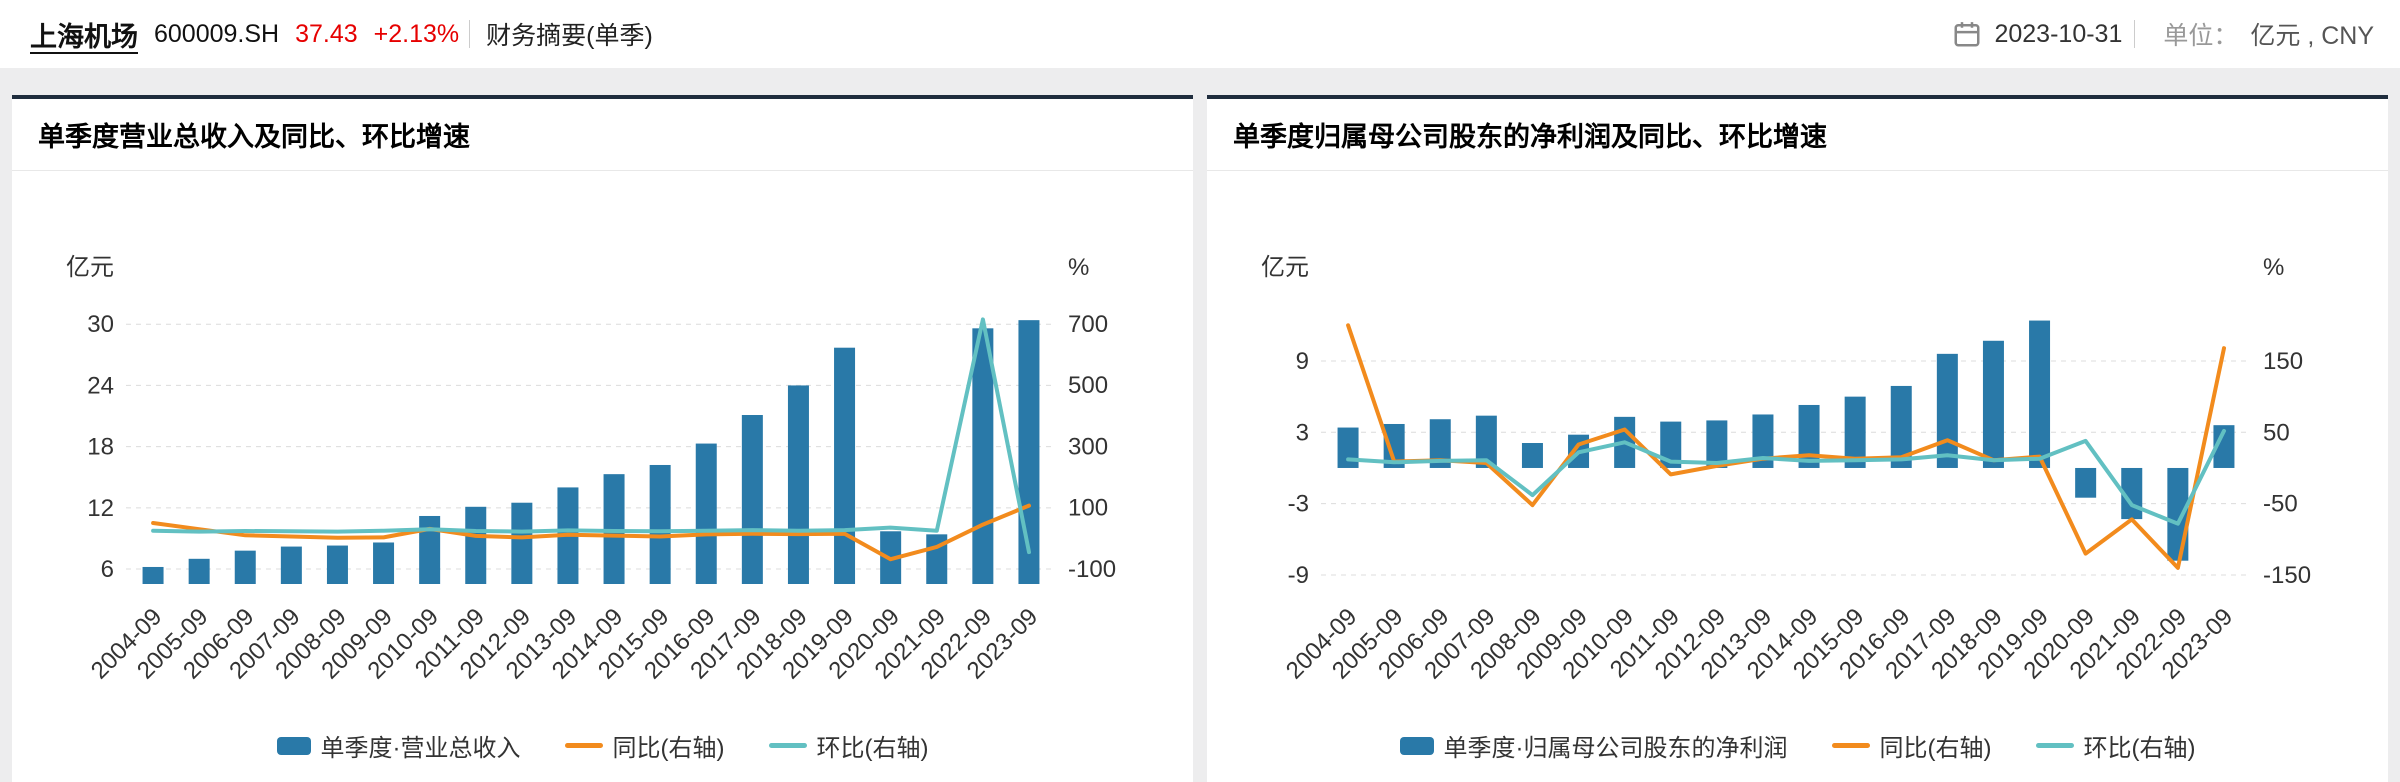  What do you see at coordinates (420, 748) in the screenshot?
I see `legend-label: 单季度·营业总收入` at bounding box center [420, 748].